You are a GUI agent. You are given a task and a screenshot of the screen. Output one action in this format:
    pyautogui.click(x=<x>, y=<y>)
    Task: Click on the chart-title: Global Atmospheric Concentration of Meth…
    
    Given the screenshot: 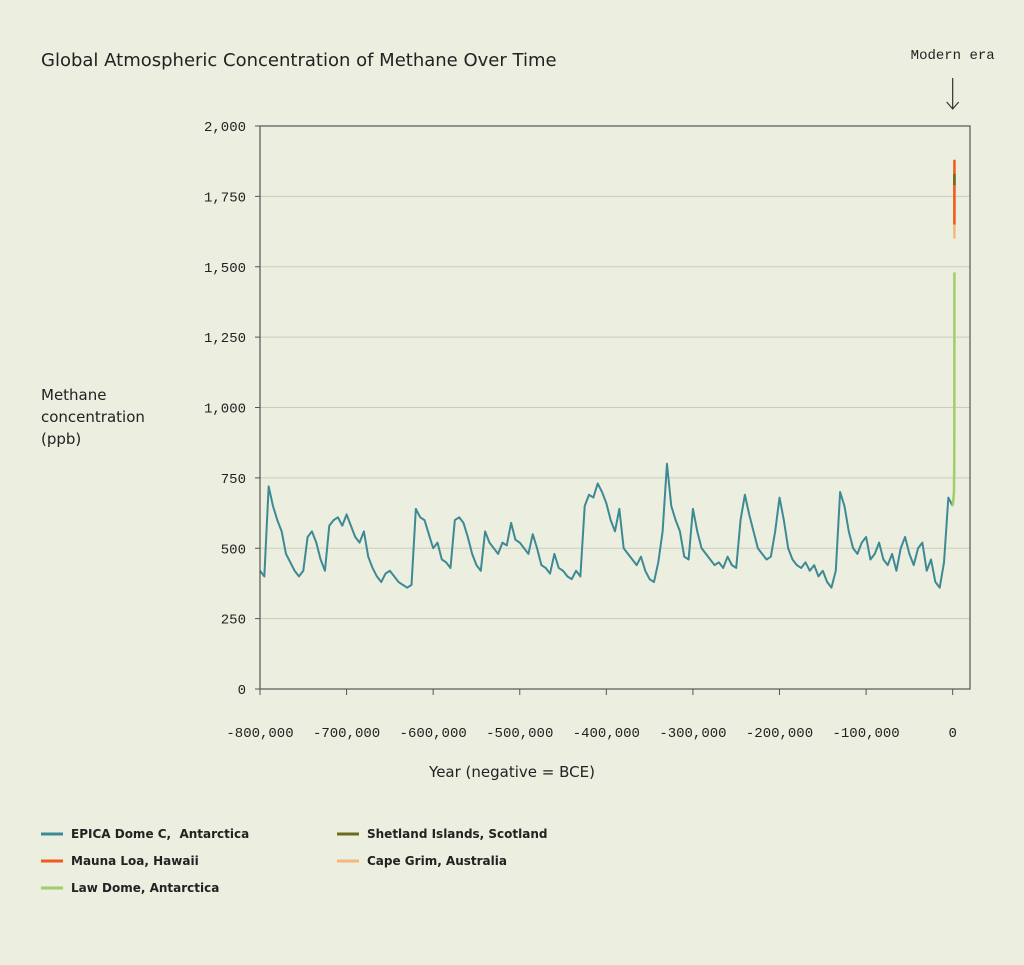 What is the action you would take?
    pyautogui.click(x=299, y=60)
    